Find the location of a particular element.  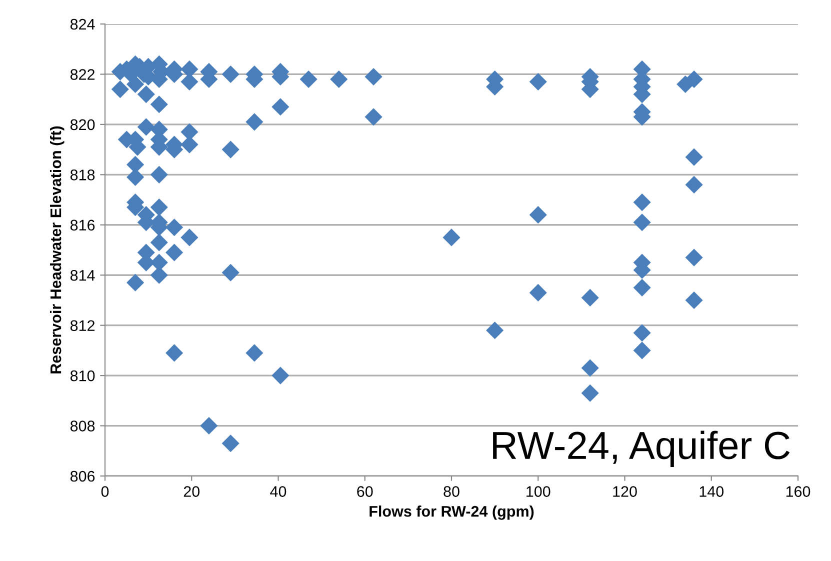

y-tick-label: 822 is located at coordinates (82, 74).